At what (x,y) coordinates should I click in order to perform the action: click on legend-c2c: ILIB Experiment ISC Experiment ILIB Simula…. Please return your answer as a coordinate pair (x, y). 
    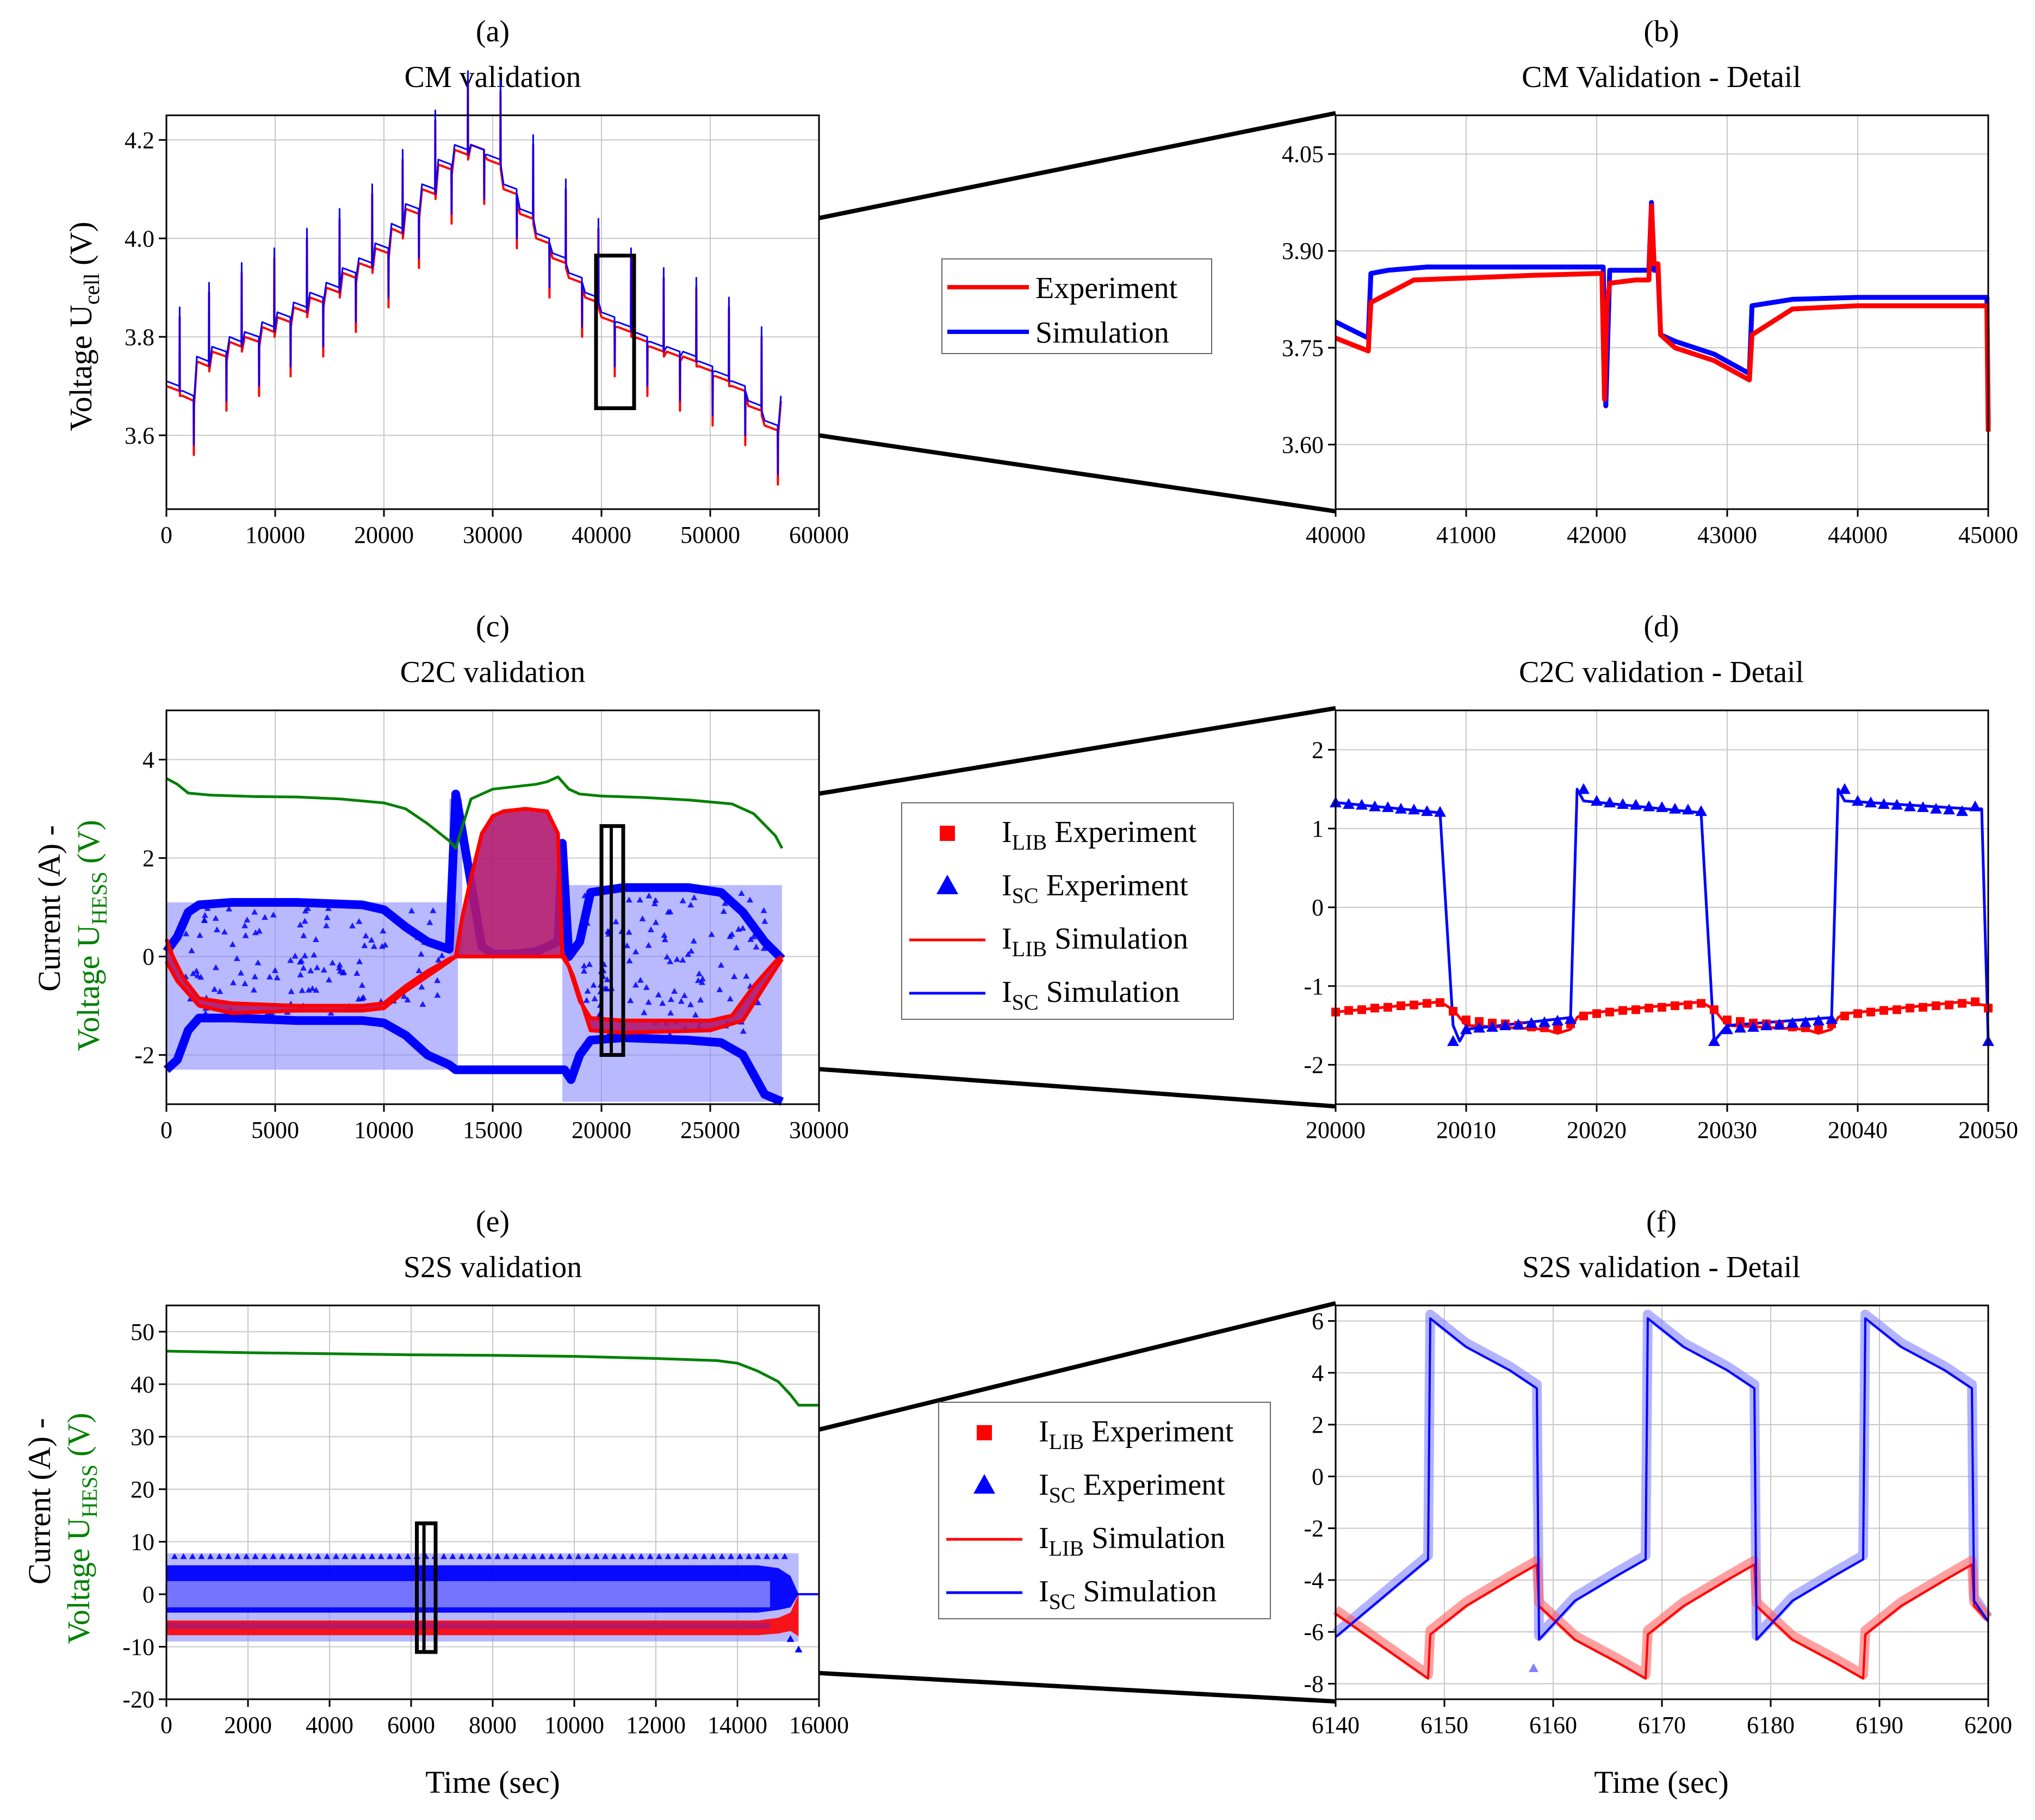
    Looking at the image, I should click on (1067, 911).